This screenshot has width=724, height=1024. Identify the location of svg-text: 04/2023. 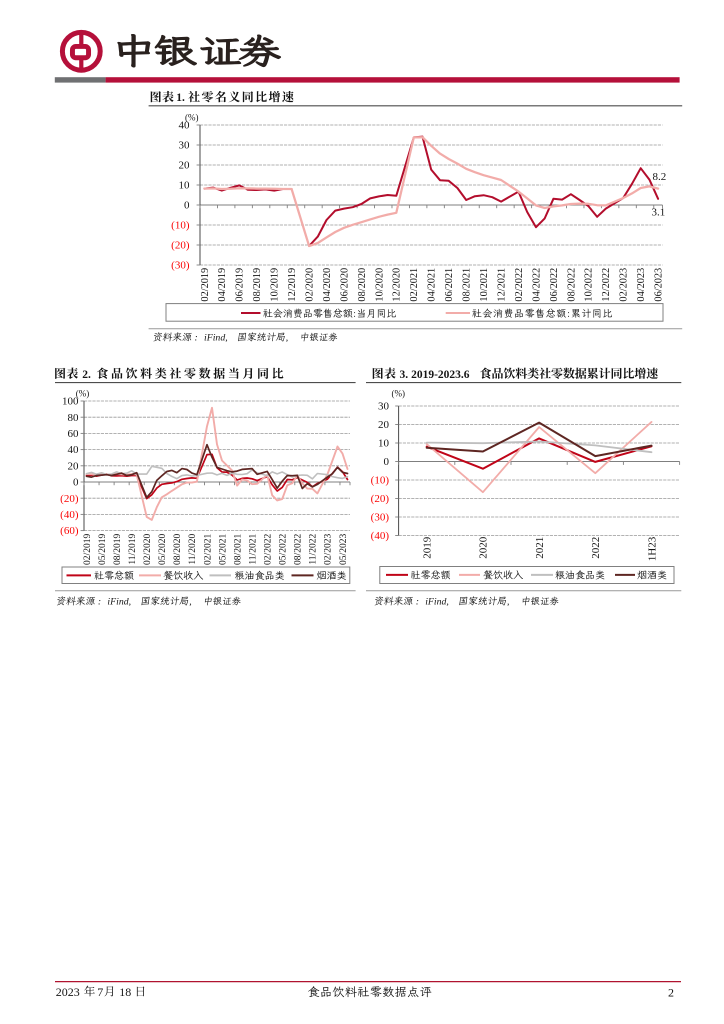
(641, 285).